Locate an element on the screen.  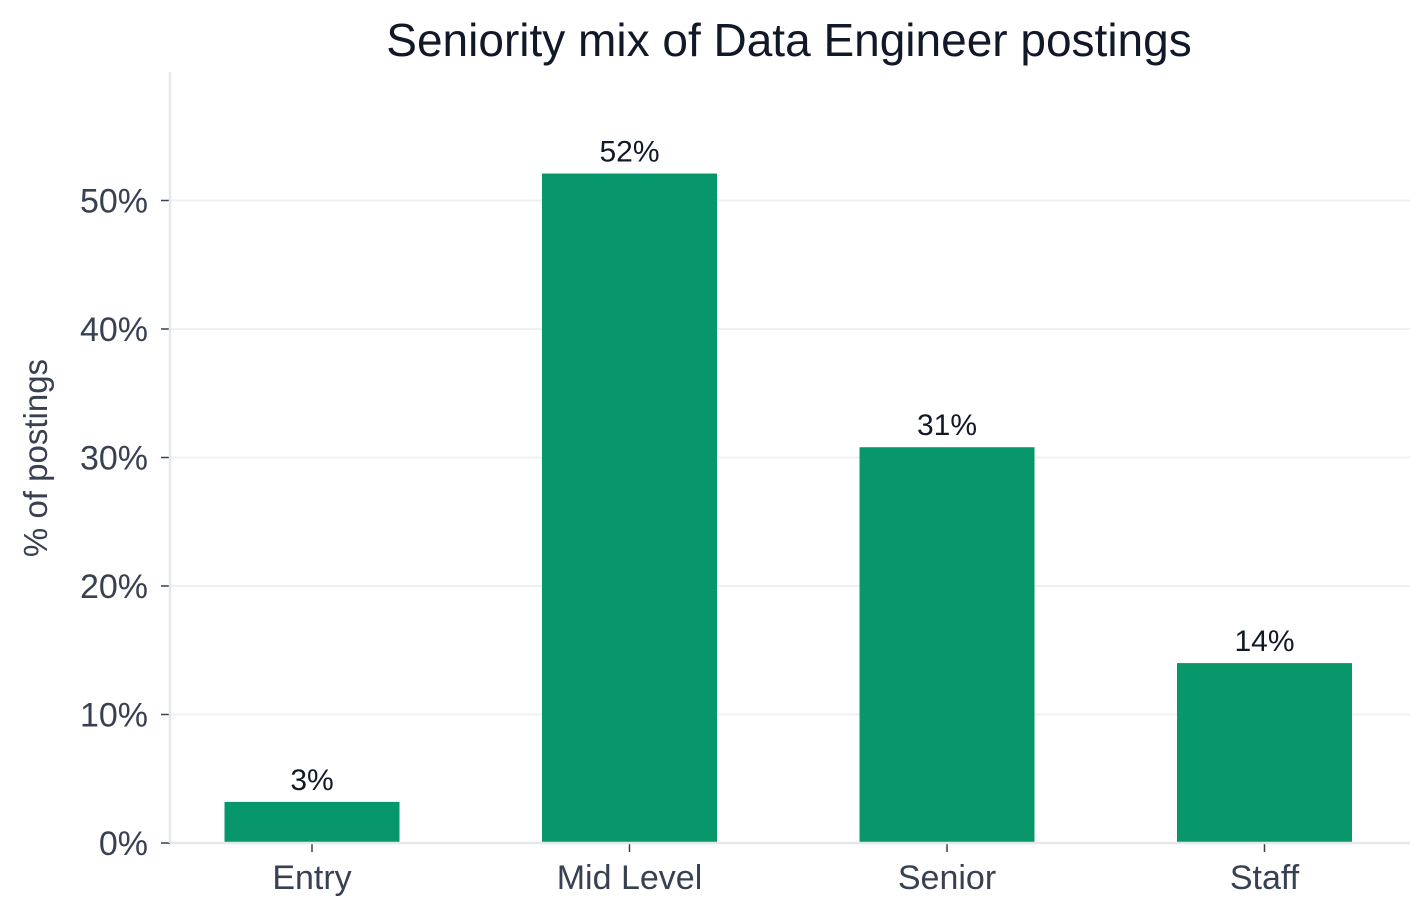
y-tick-label: 20% is located at coordinates (114, 587).